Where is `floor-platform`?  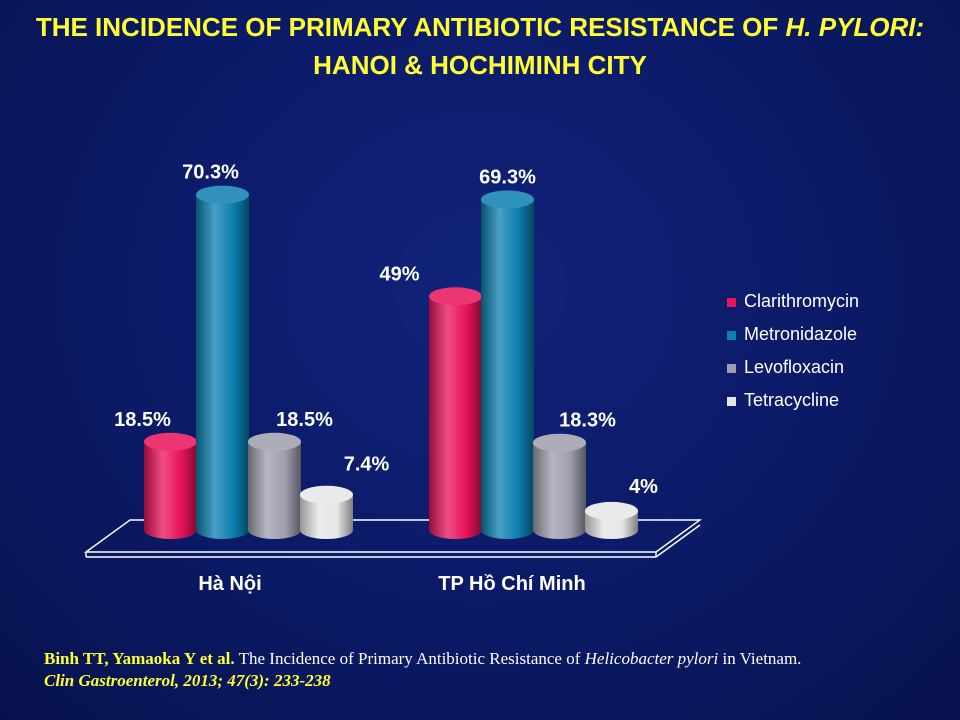 floor-platform is located at coordinates (393, 536).